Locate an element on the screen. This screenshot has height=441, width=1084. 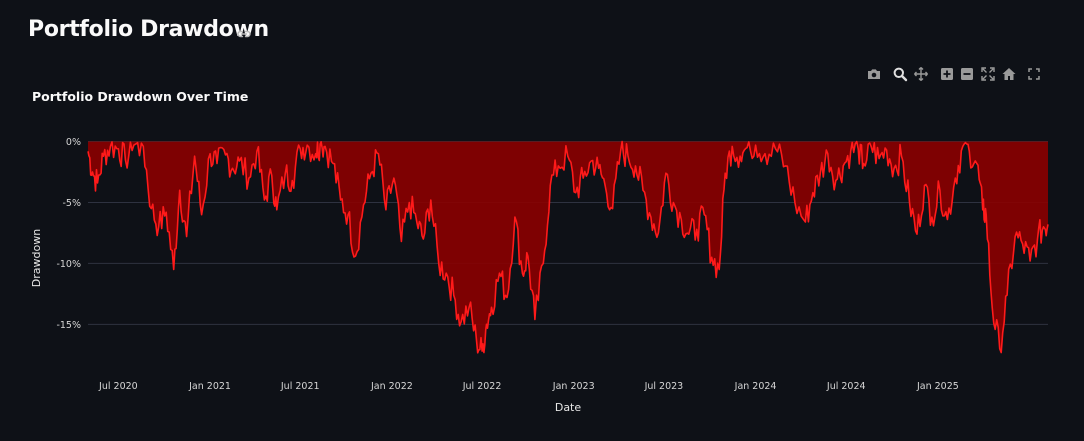
chart-title: Portfolio Drawdown Over Time is located at coordinates (140, 96).